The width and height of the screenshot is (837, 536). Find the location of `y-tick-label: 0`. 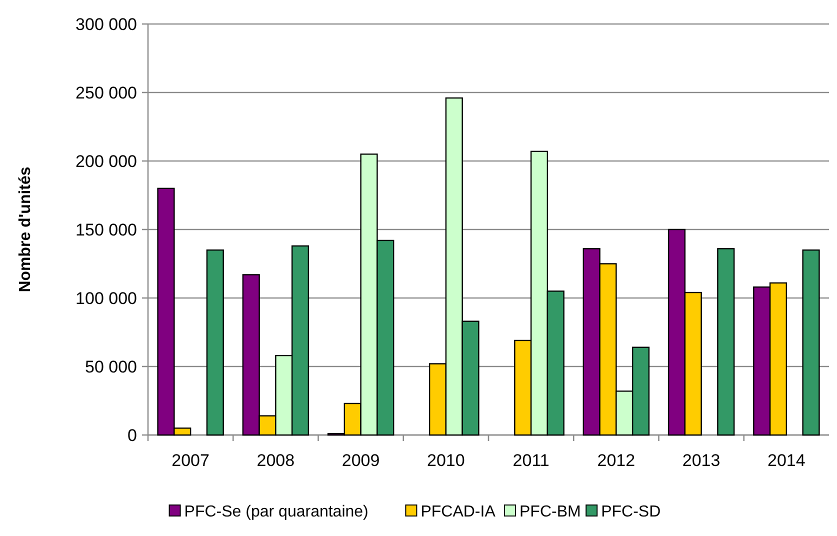

y-tick-label: 0 is located at coordinates (132, 435).